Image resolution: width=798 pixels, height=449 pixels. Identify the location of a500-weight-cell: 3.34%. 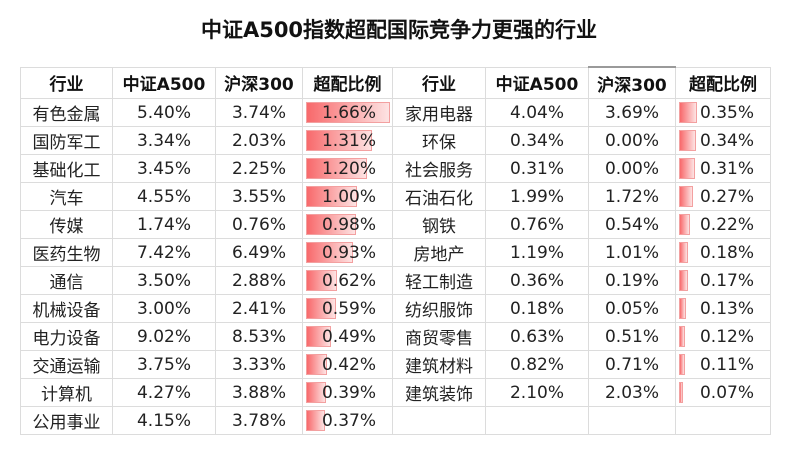
(164, 140).